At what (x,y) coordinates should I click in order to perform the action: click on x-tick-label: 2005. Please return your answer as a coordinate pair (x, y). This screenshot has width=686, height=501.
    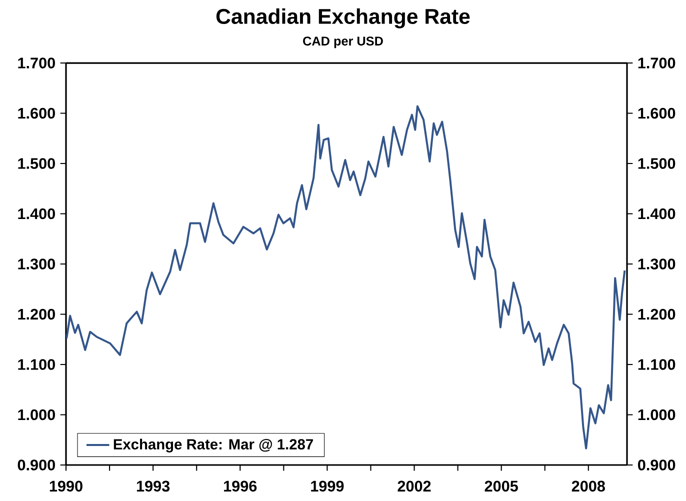
    Looking at the image, I should click on (501, 486).